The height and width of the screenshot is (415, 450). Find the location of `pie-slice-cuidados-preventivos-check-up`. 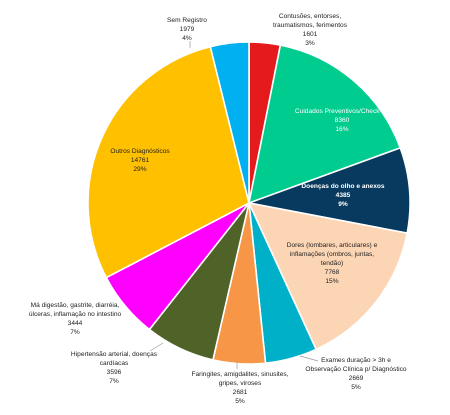

pie-slice-cuidados-preventivos-check-up is located at coordinates (324, 124).